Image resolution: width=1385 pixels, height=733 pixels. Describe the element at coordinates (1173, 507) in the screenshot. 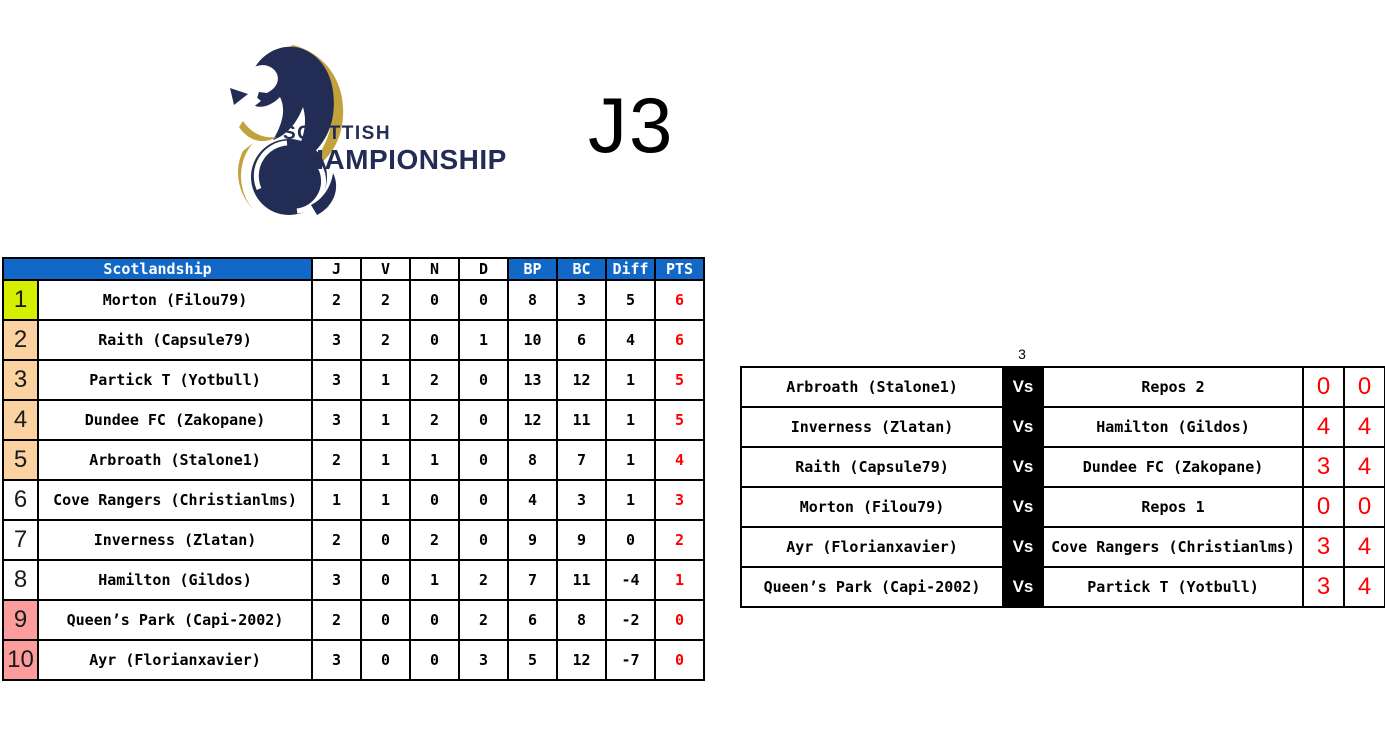

I see `away-team-cell: Repos 1` at that location.